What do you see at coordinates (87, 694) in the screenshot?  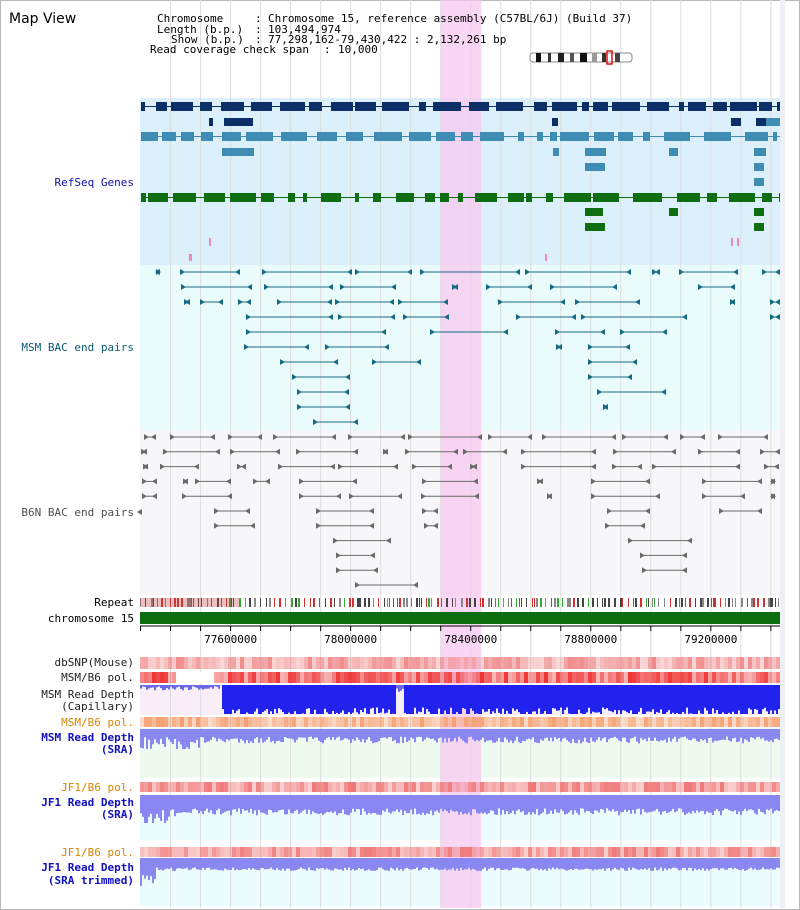 I see `msm-cap-track-label-1: MSM Read Depth` at bounding box center [87, 694].